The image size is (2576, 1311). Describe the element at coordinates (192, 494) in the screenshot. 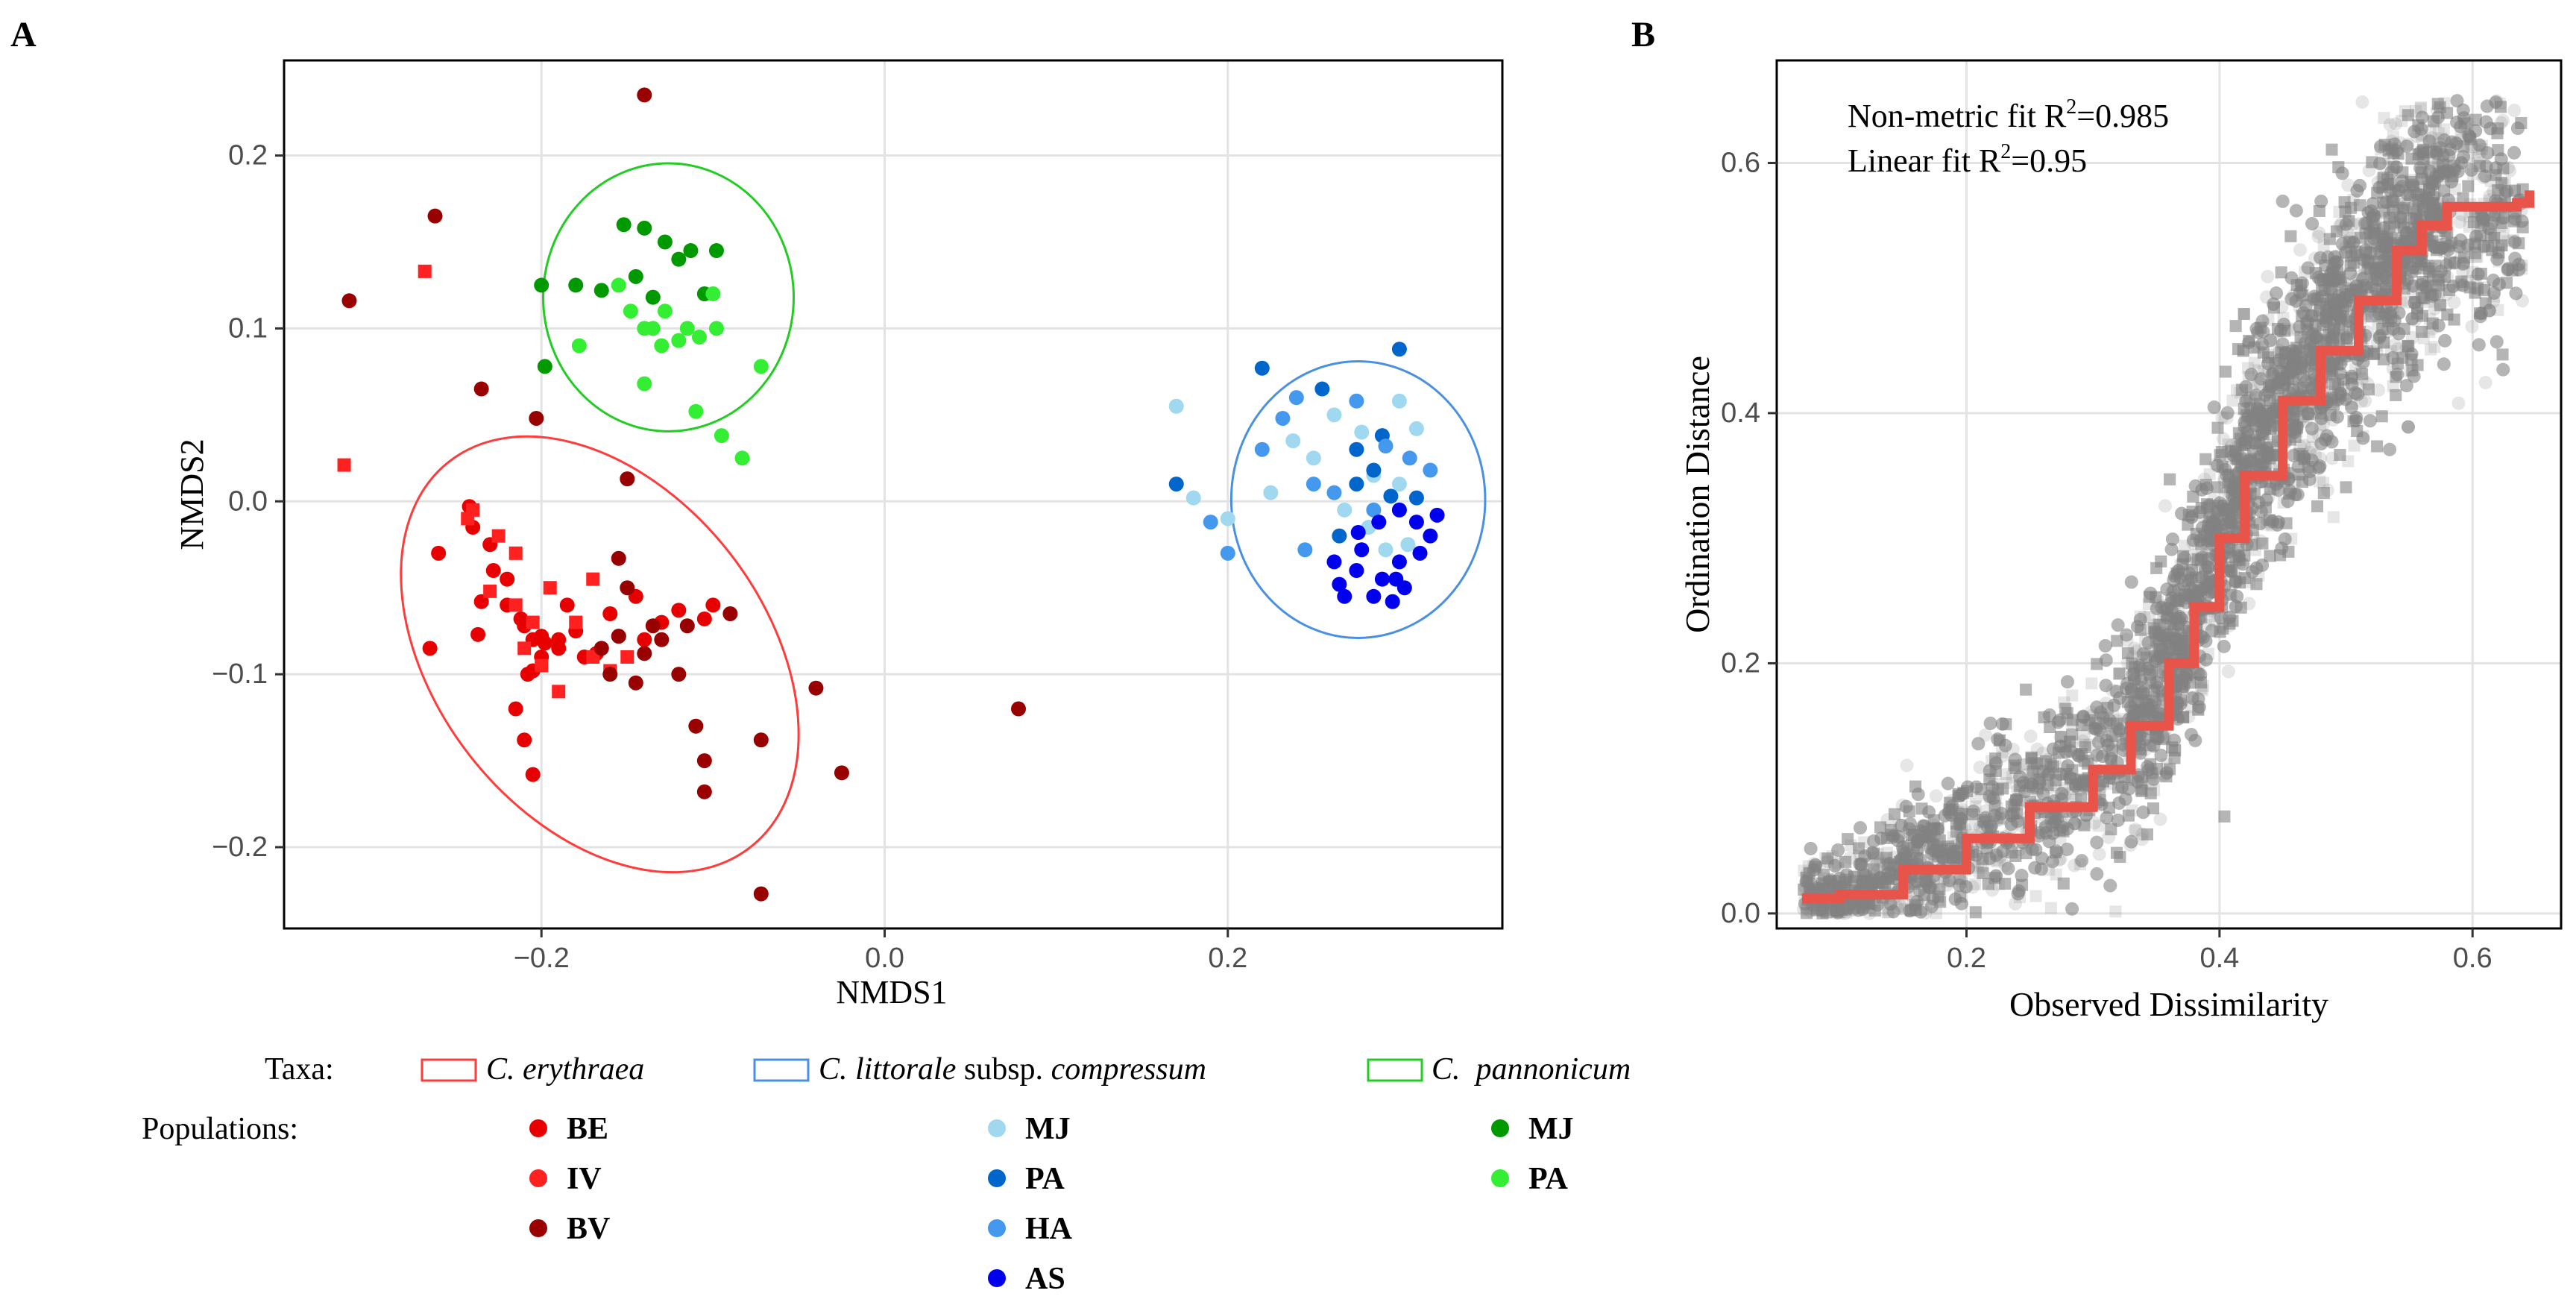

I see `panel-a-y-axis-label: NMDS2` at that location.